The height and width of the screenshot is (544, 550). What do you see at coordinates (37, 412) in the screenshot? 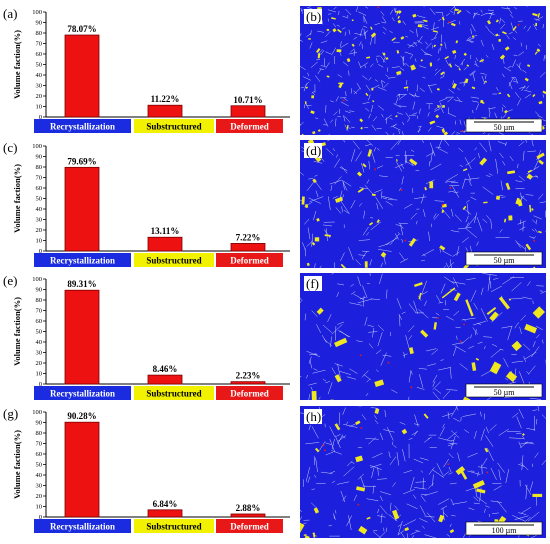
I see `y-tick-label: 100` at bounding box center [37, 412].